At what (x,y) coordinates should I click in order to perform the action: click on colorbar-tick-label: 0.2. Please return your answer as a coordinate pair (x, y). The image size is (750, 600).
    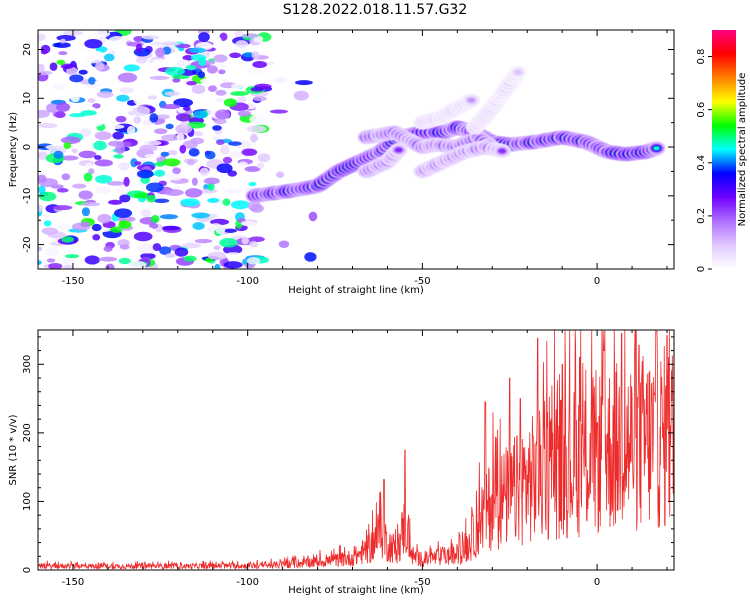
    Looking at the image, I should click on (701, 216).